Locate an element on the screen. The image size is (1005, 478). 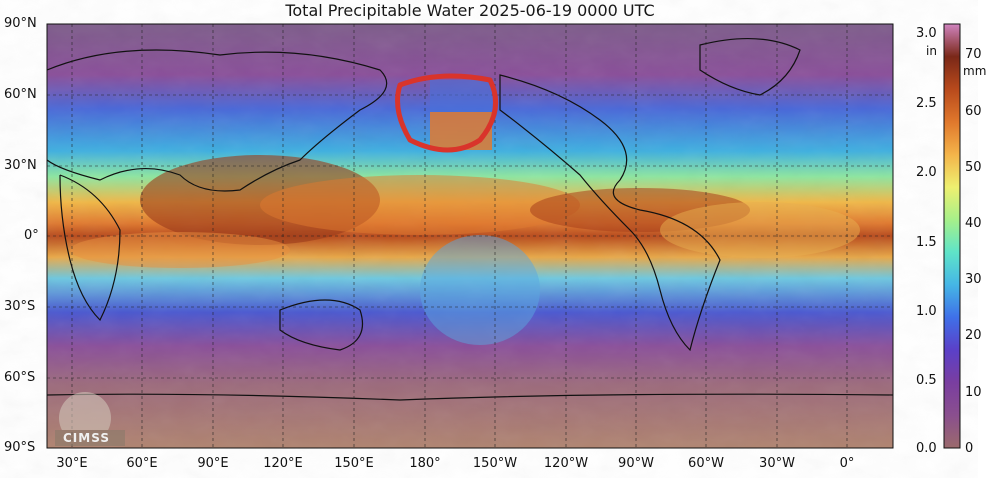
colorbar-mm-tick: 30 is located at coordinates (973, 279).